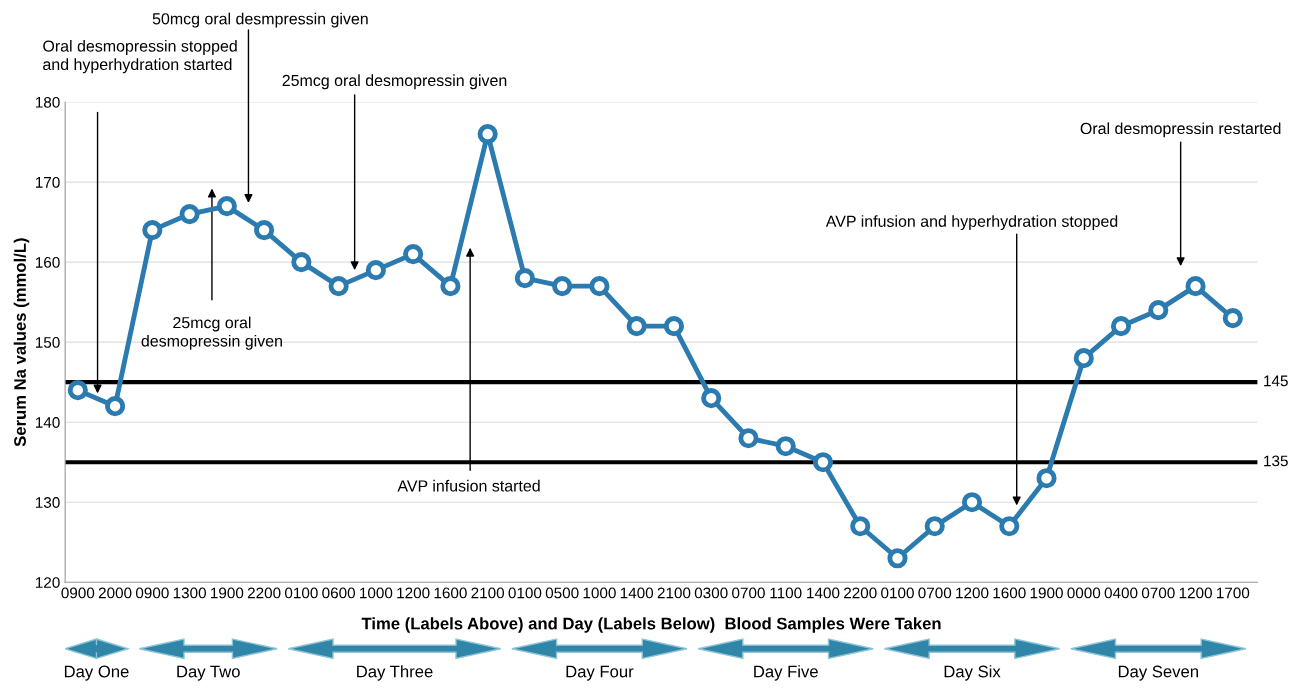 The width and height of the screenshot is (1303, 699). I want to click on y-axis-title: Serum Na values (mmol/L), so click(21, 342).